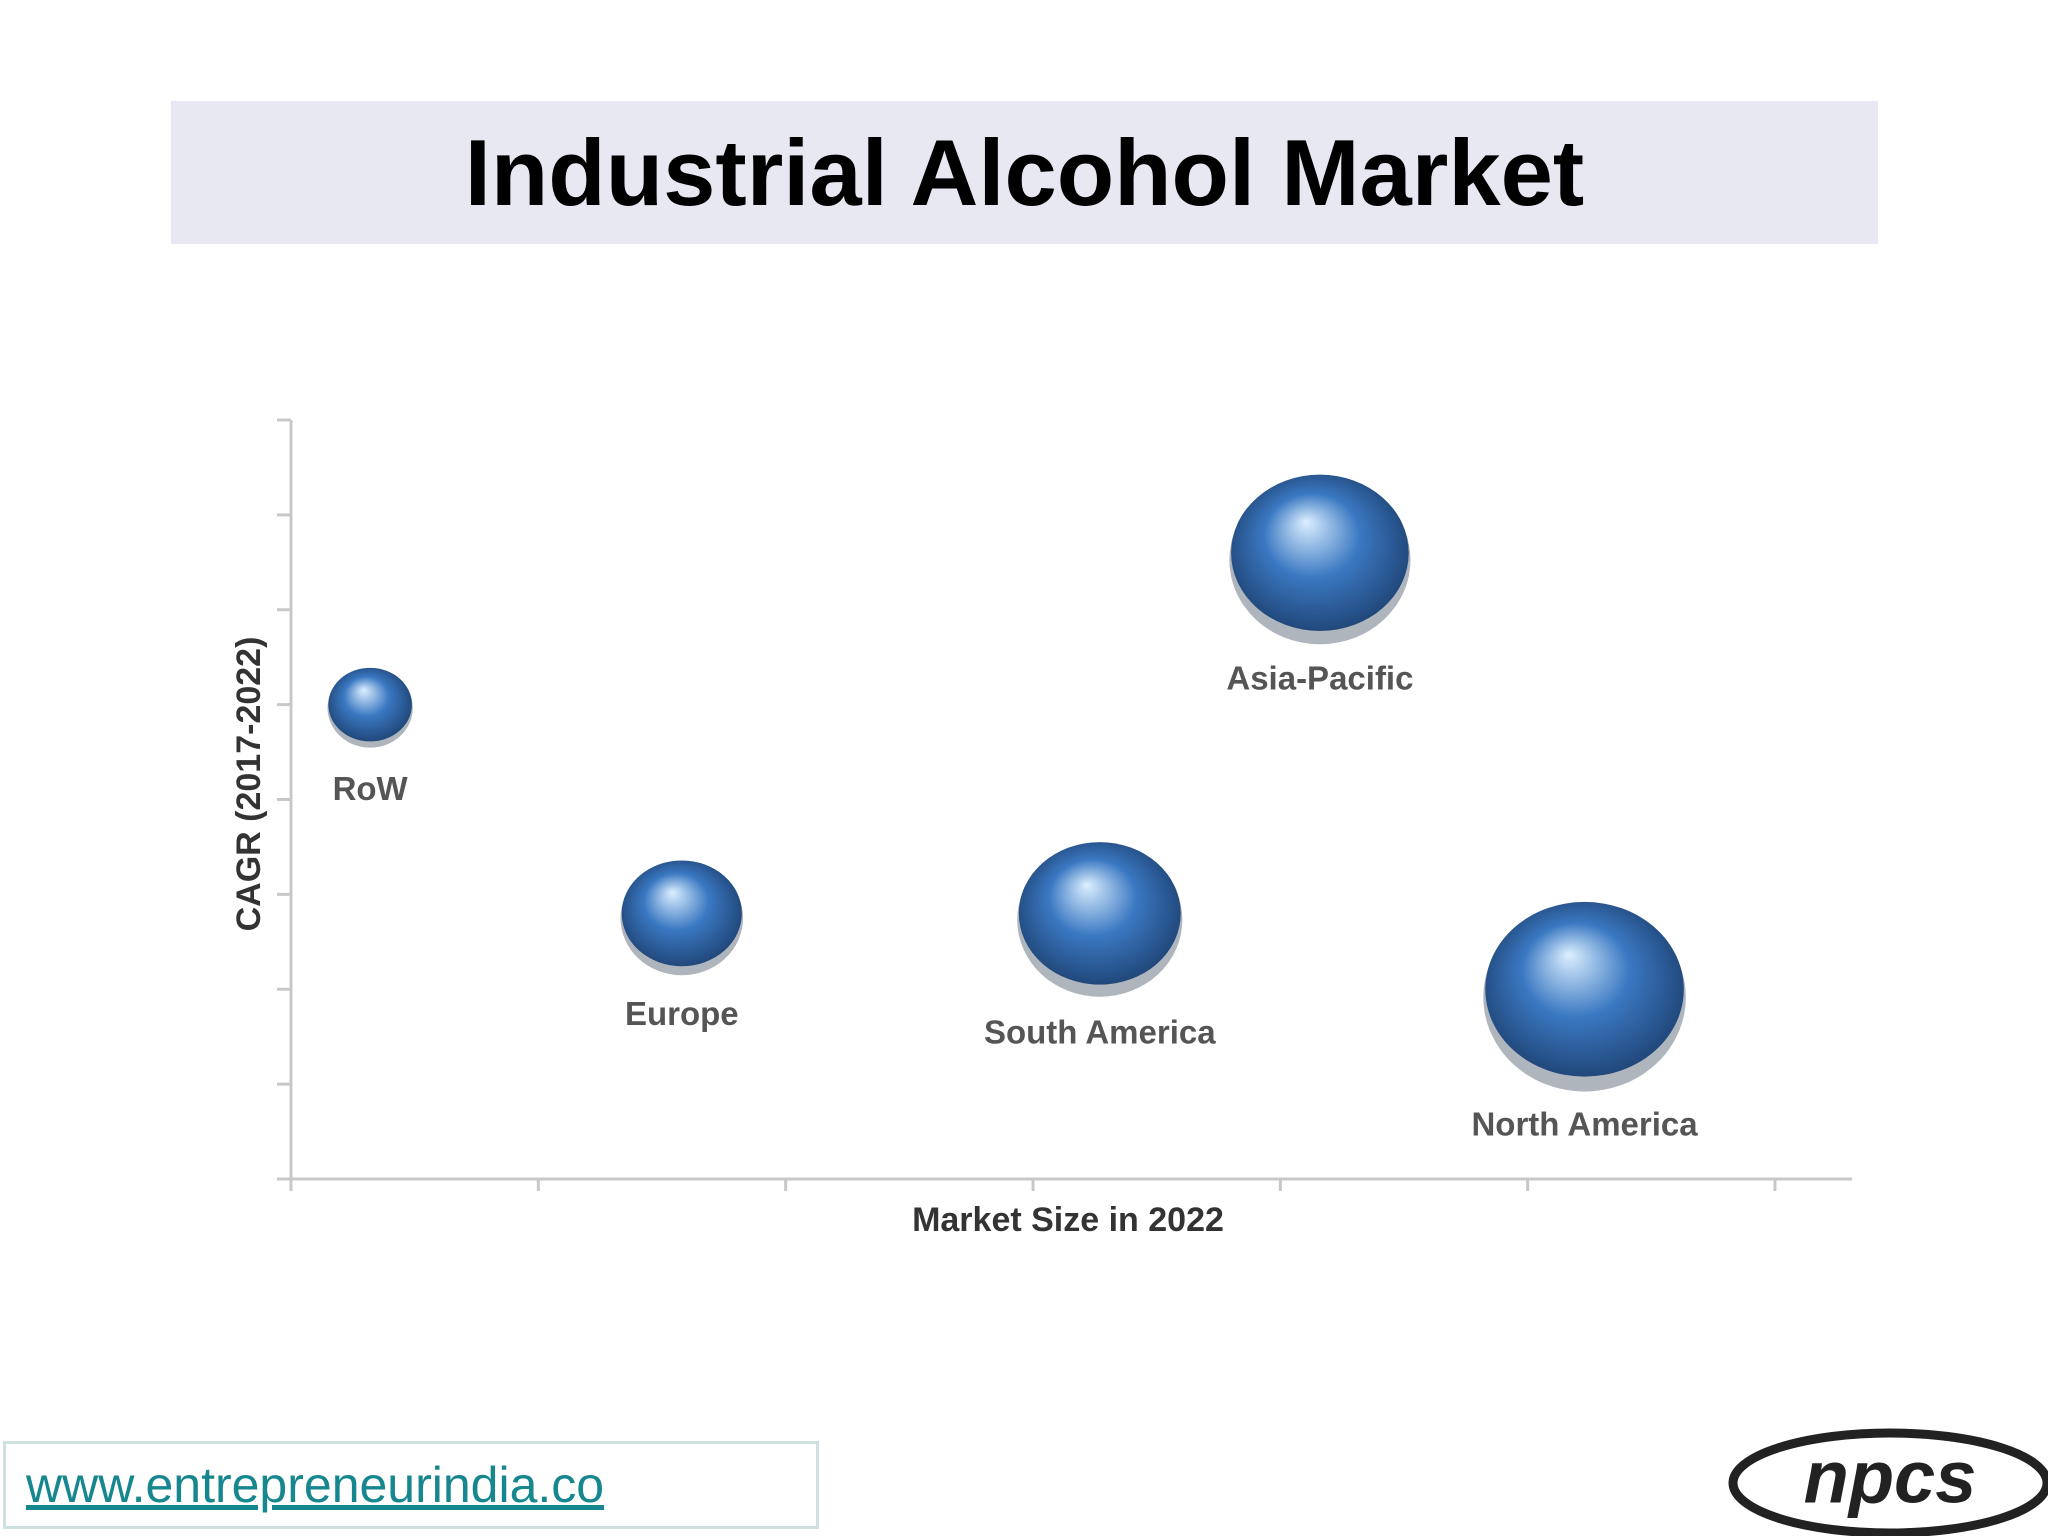 This screenshot has width=2048, height=1536. What do you see at coordinates (1890, 1477) in the screenshot?
I see `logo-text: npcs` at bounding box center [1890, 1477].